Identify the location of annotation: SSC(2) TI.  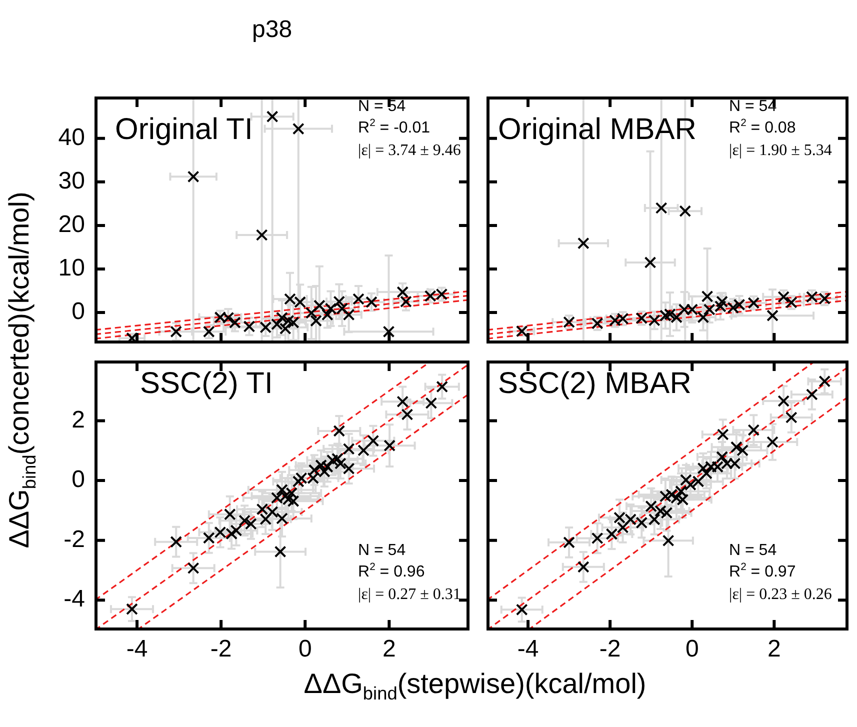
(206, 384).